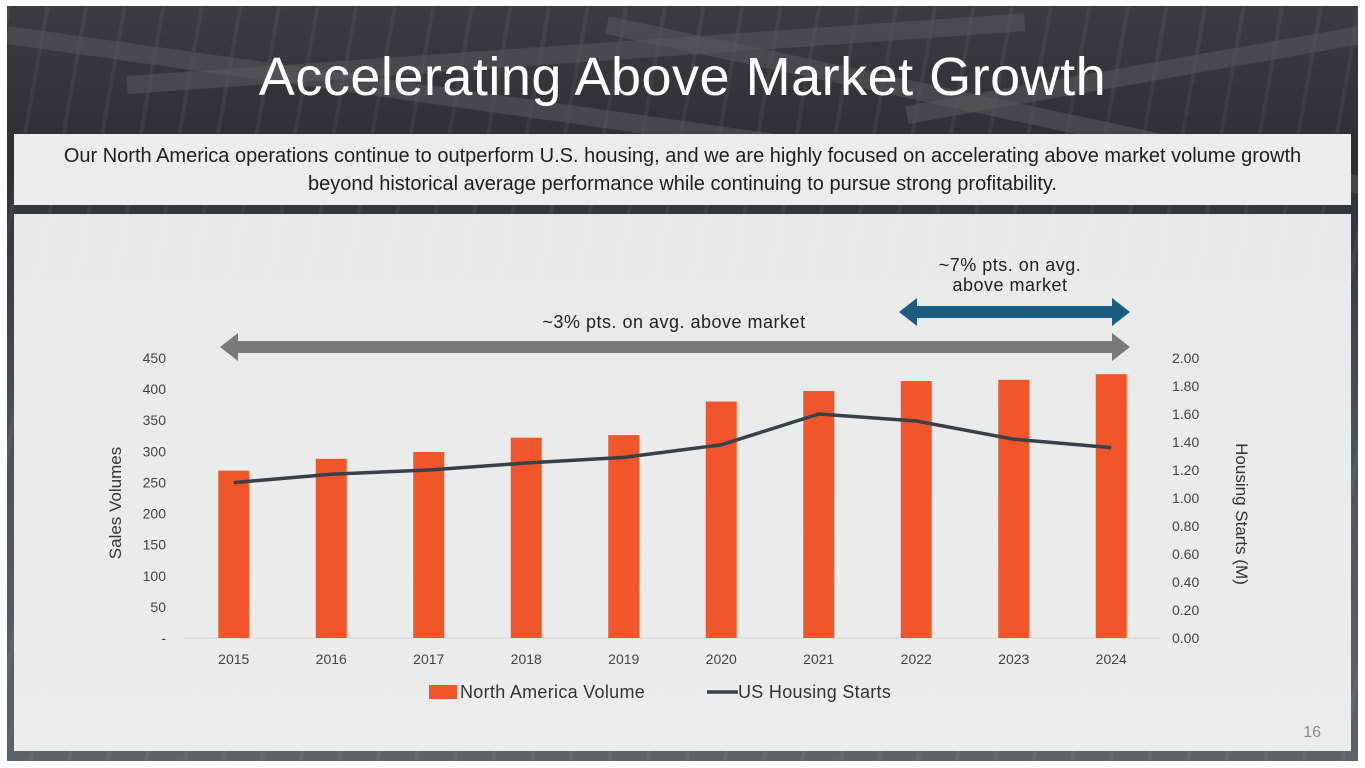  What do you see at coordinates (158, 607) in the screenshot?
I see `left-tick-label: 50` at bounding box center [158, 607].